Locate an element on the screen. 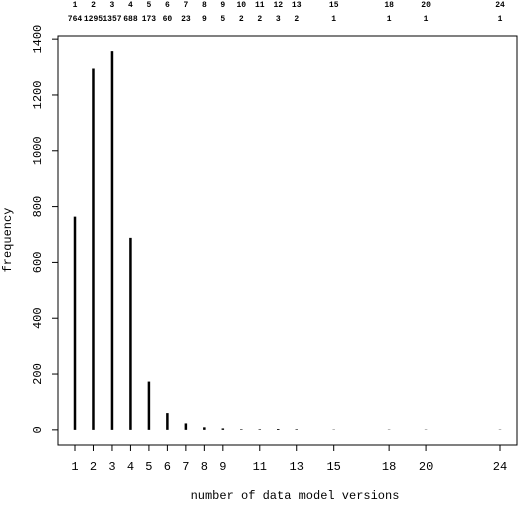 The image size is (520, 508). x-tick-label: 2 is located at coordinates (93, 467).